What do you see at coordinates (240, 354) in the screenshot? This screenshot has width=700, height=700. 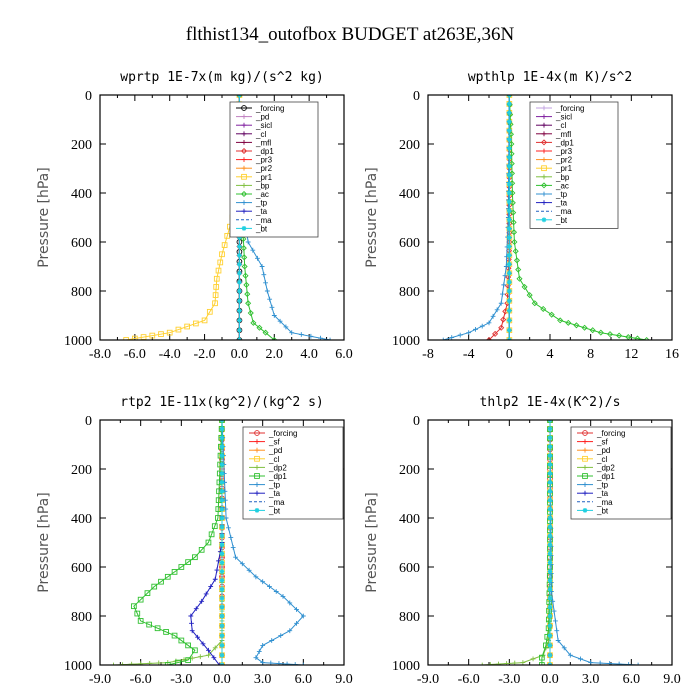 I see `x-tick-label: 0.0` at bounding box center [240, 354].